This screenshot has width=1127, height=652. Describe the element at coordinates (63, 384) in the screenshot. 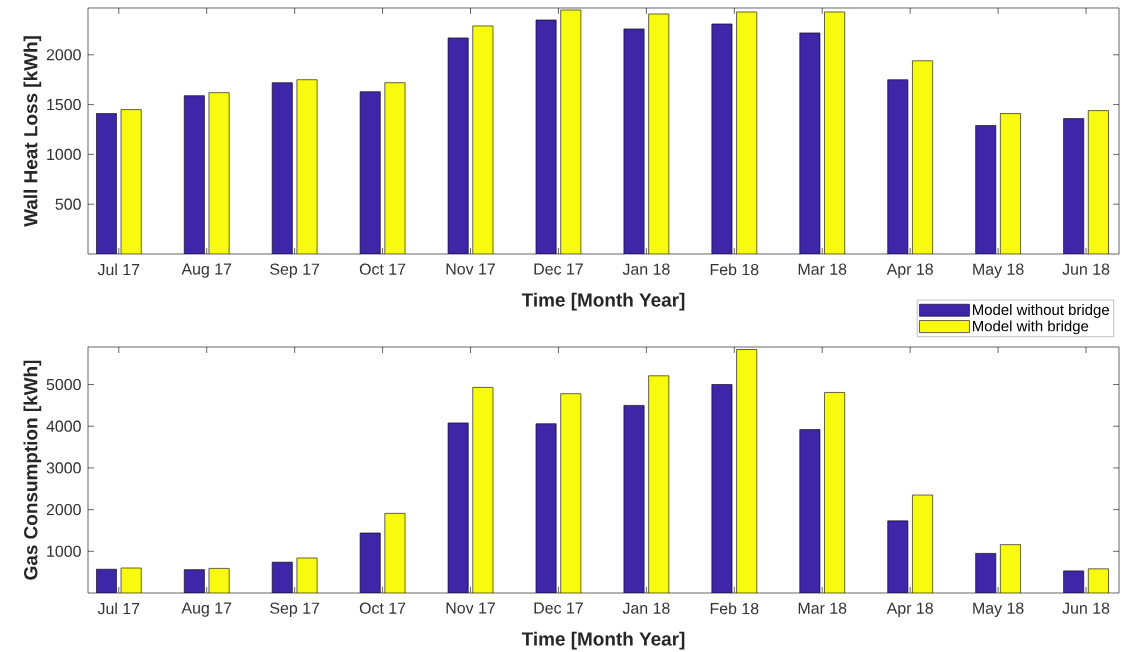

I see `y-tick-label: 5000` at that location.